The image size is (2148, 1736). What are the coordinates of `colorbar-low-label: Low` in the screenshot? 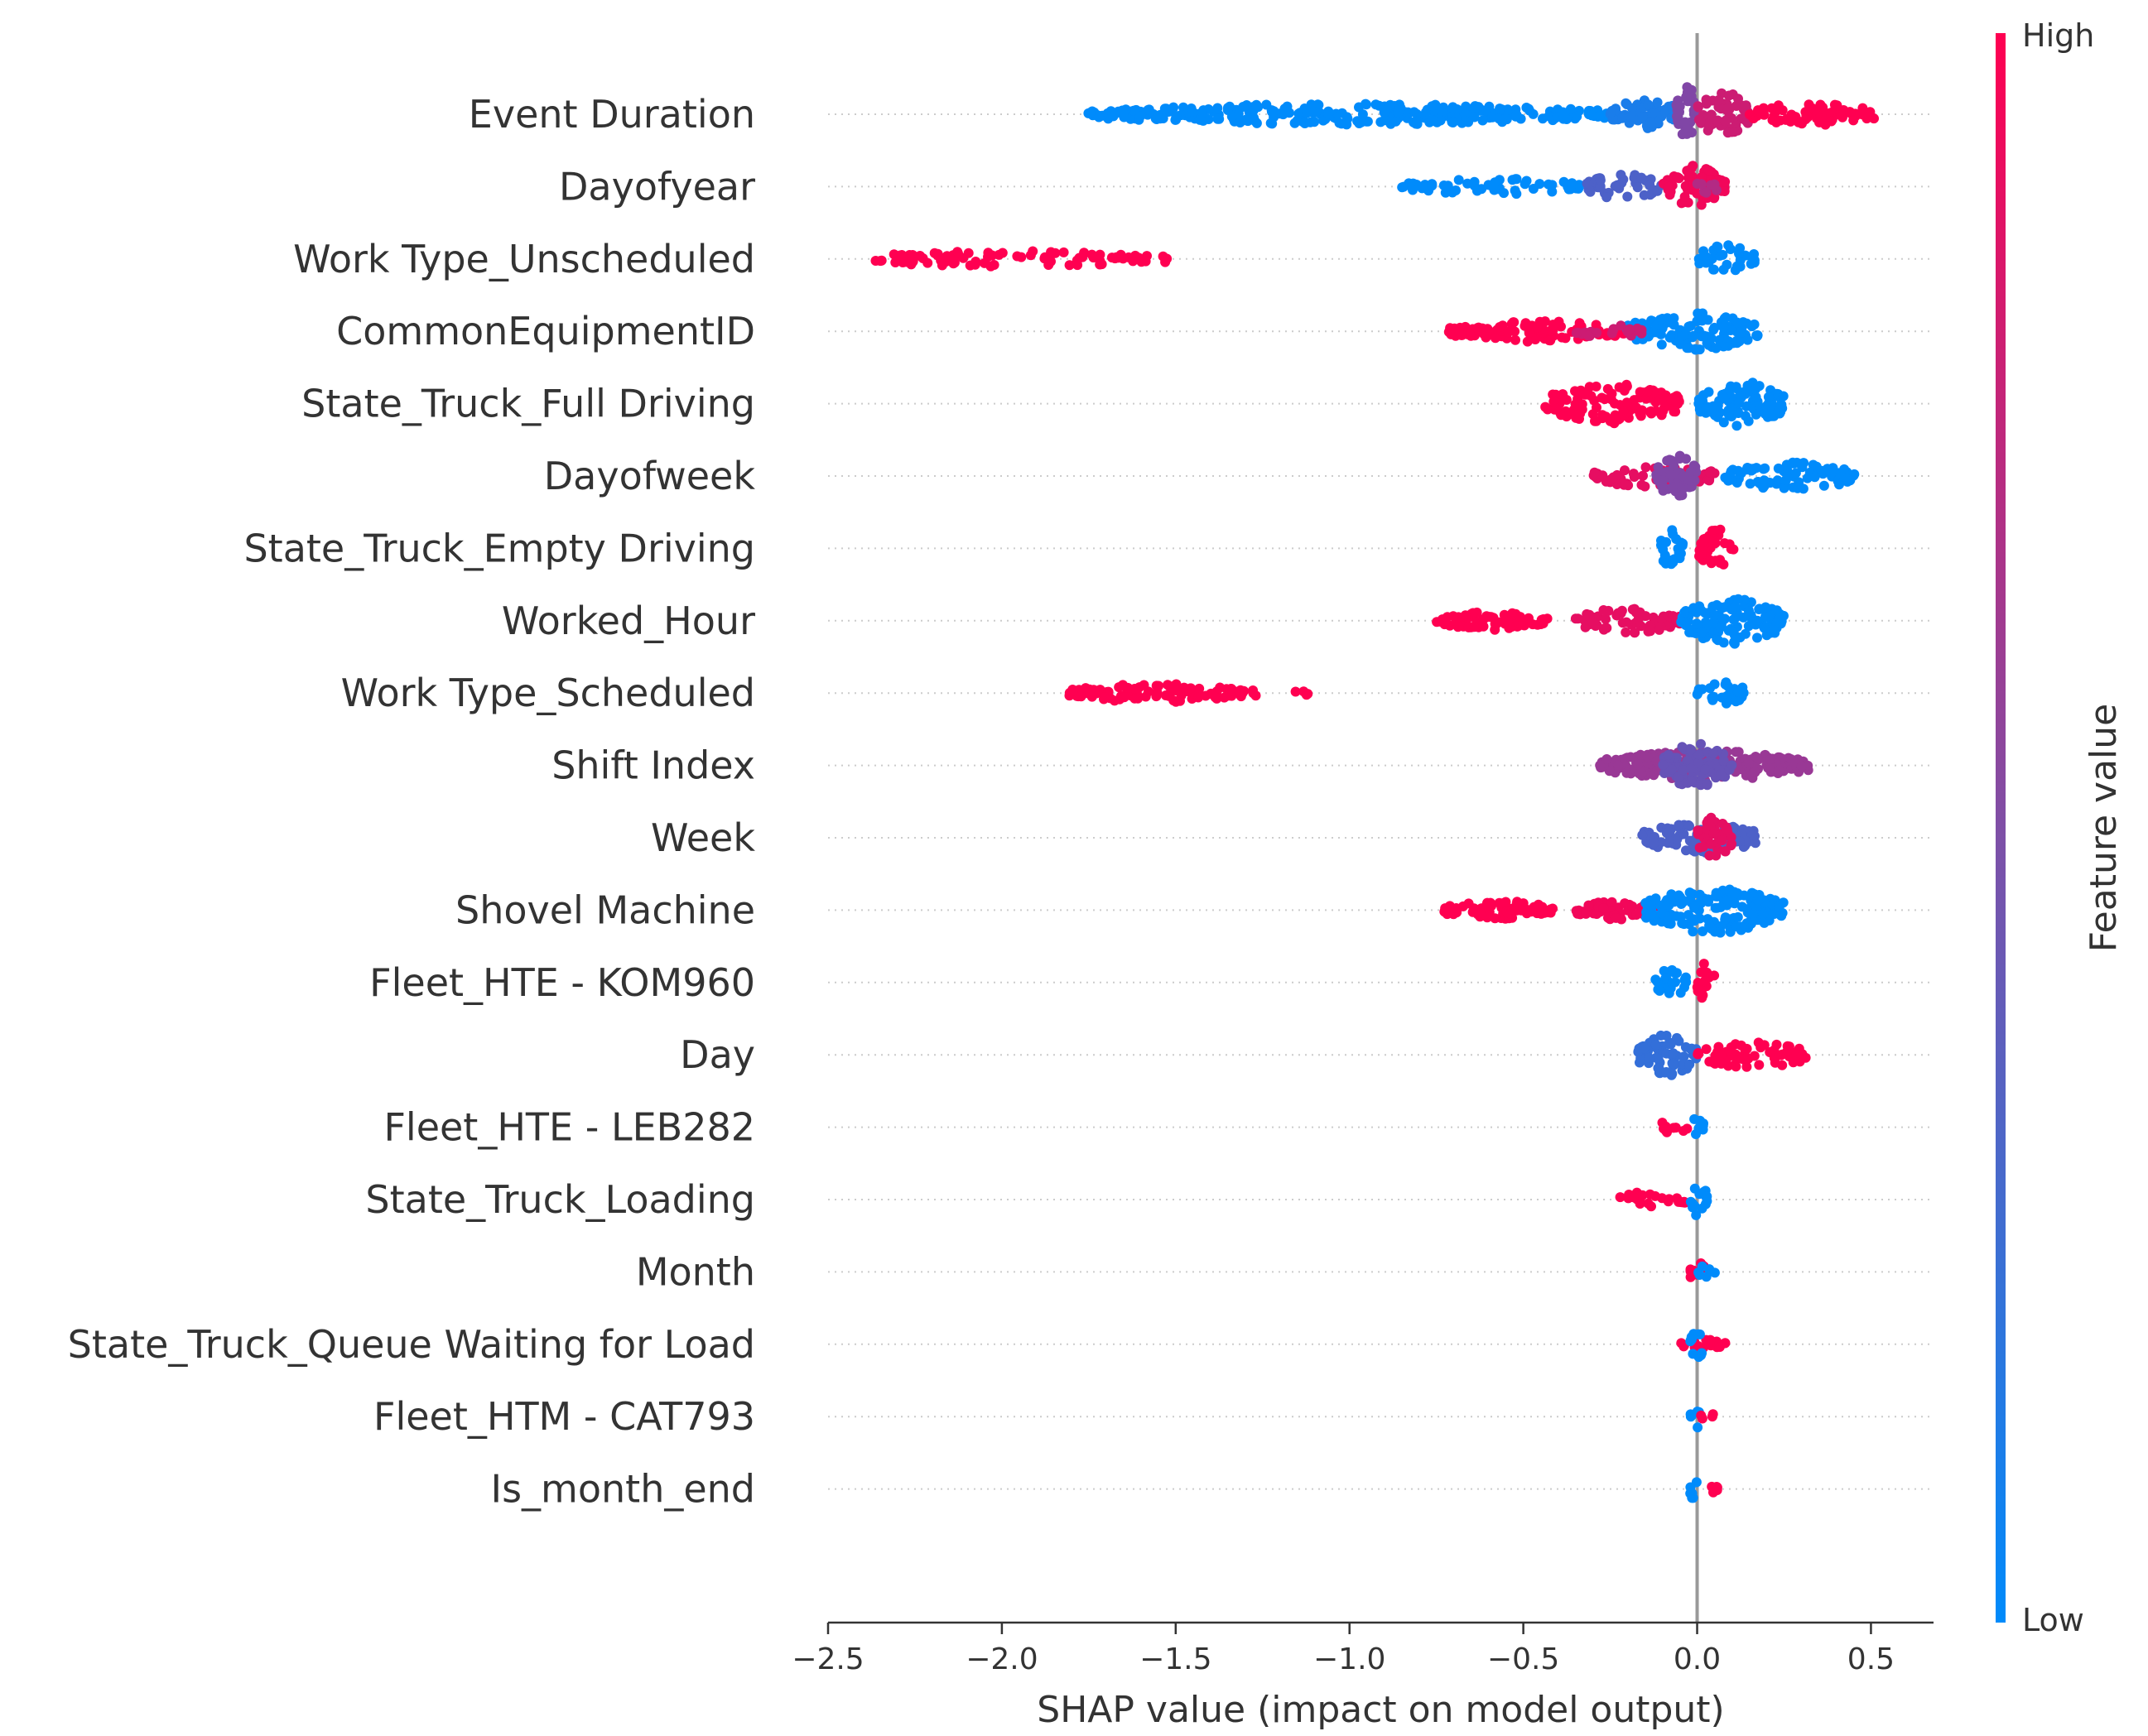 It's located at (2053, 1620).